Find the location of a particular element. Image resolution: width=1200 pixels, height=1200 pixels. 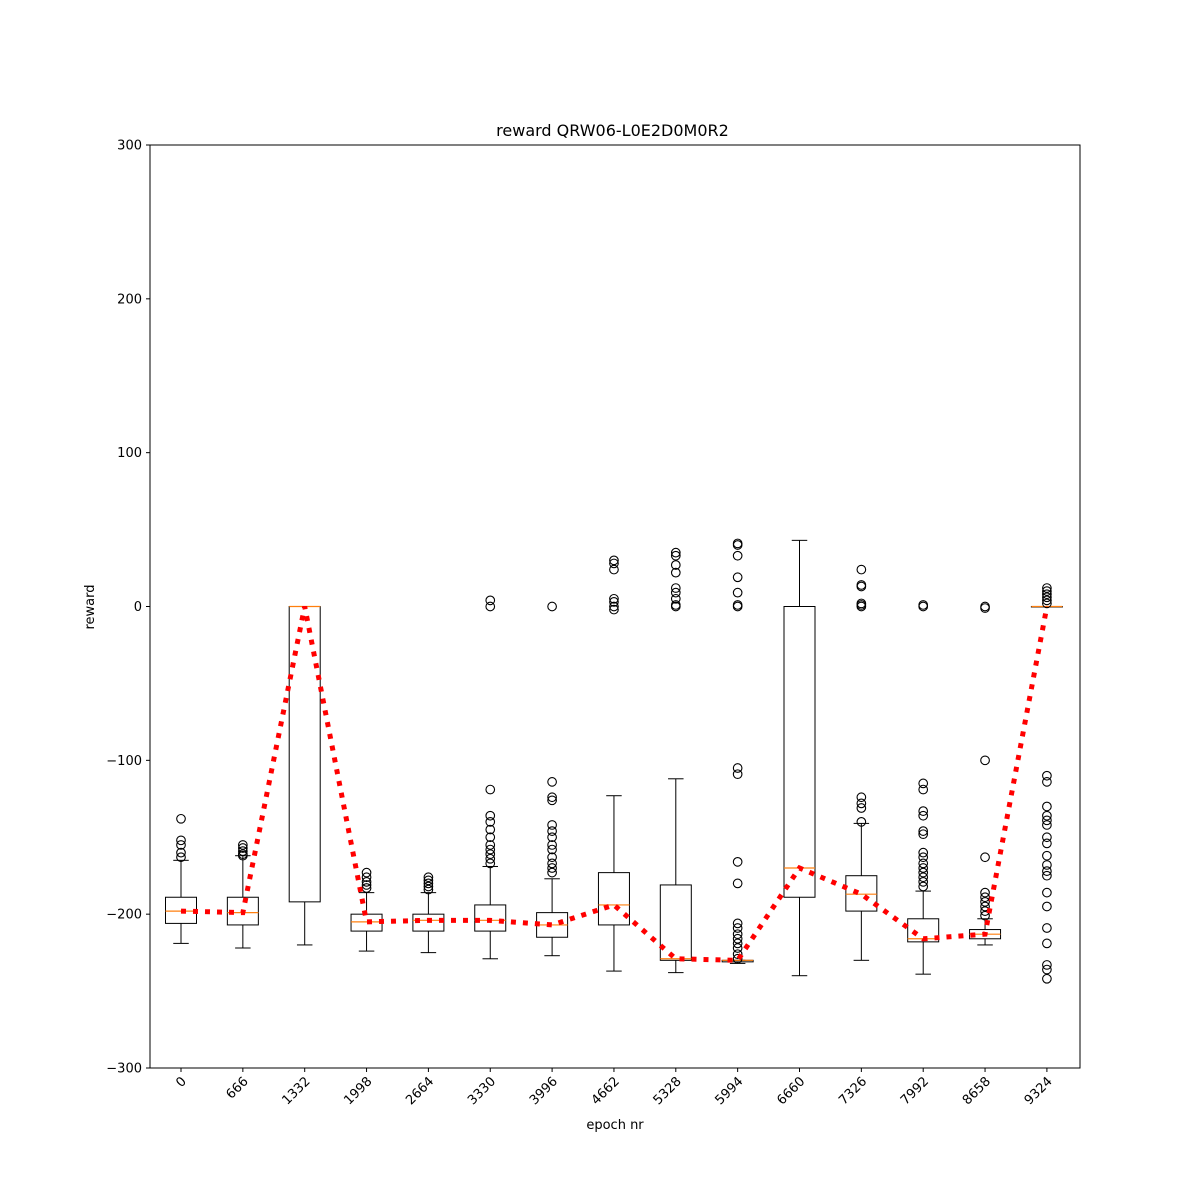

y-tick-label: −200 is located at coordinates (124, 915).